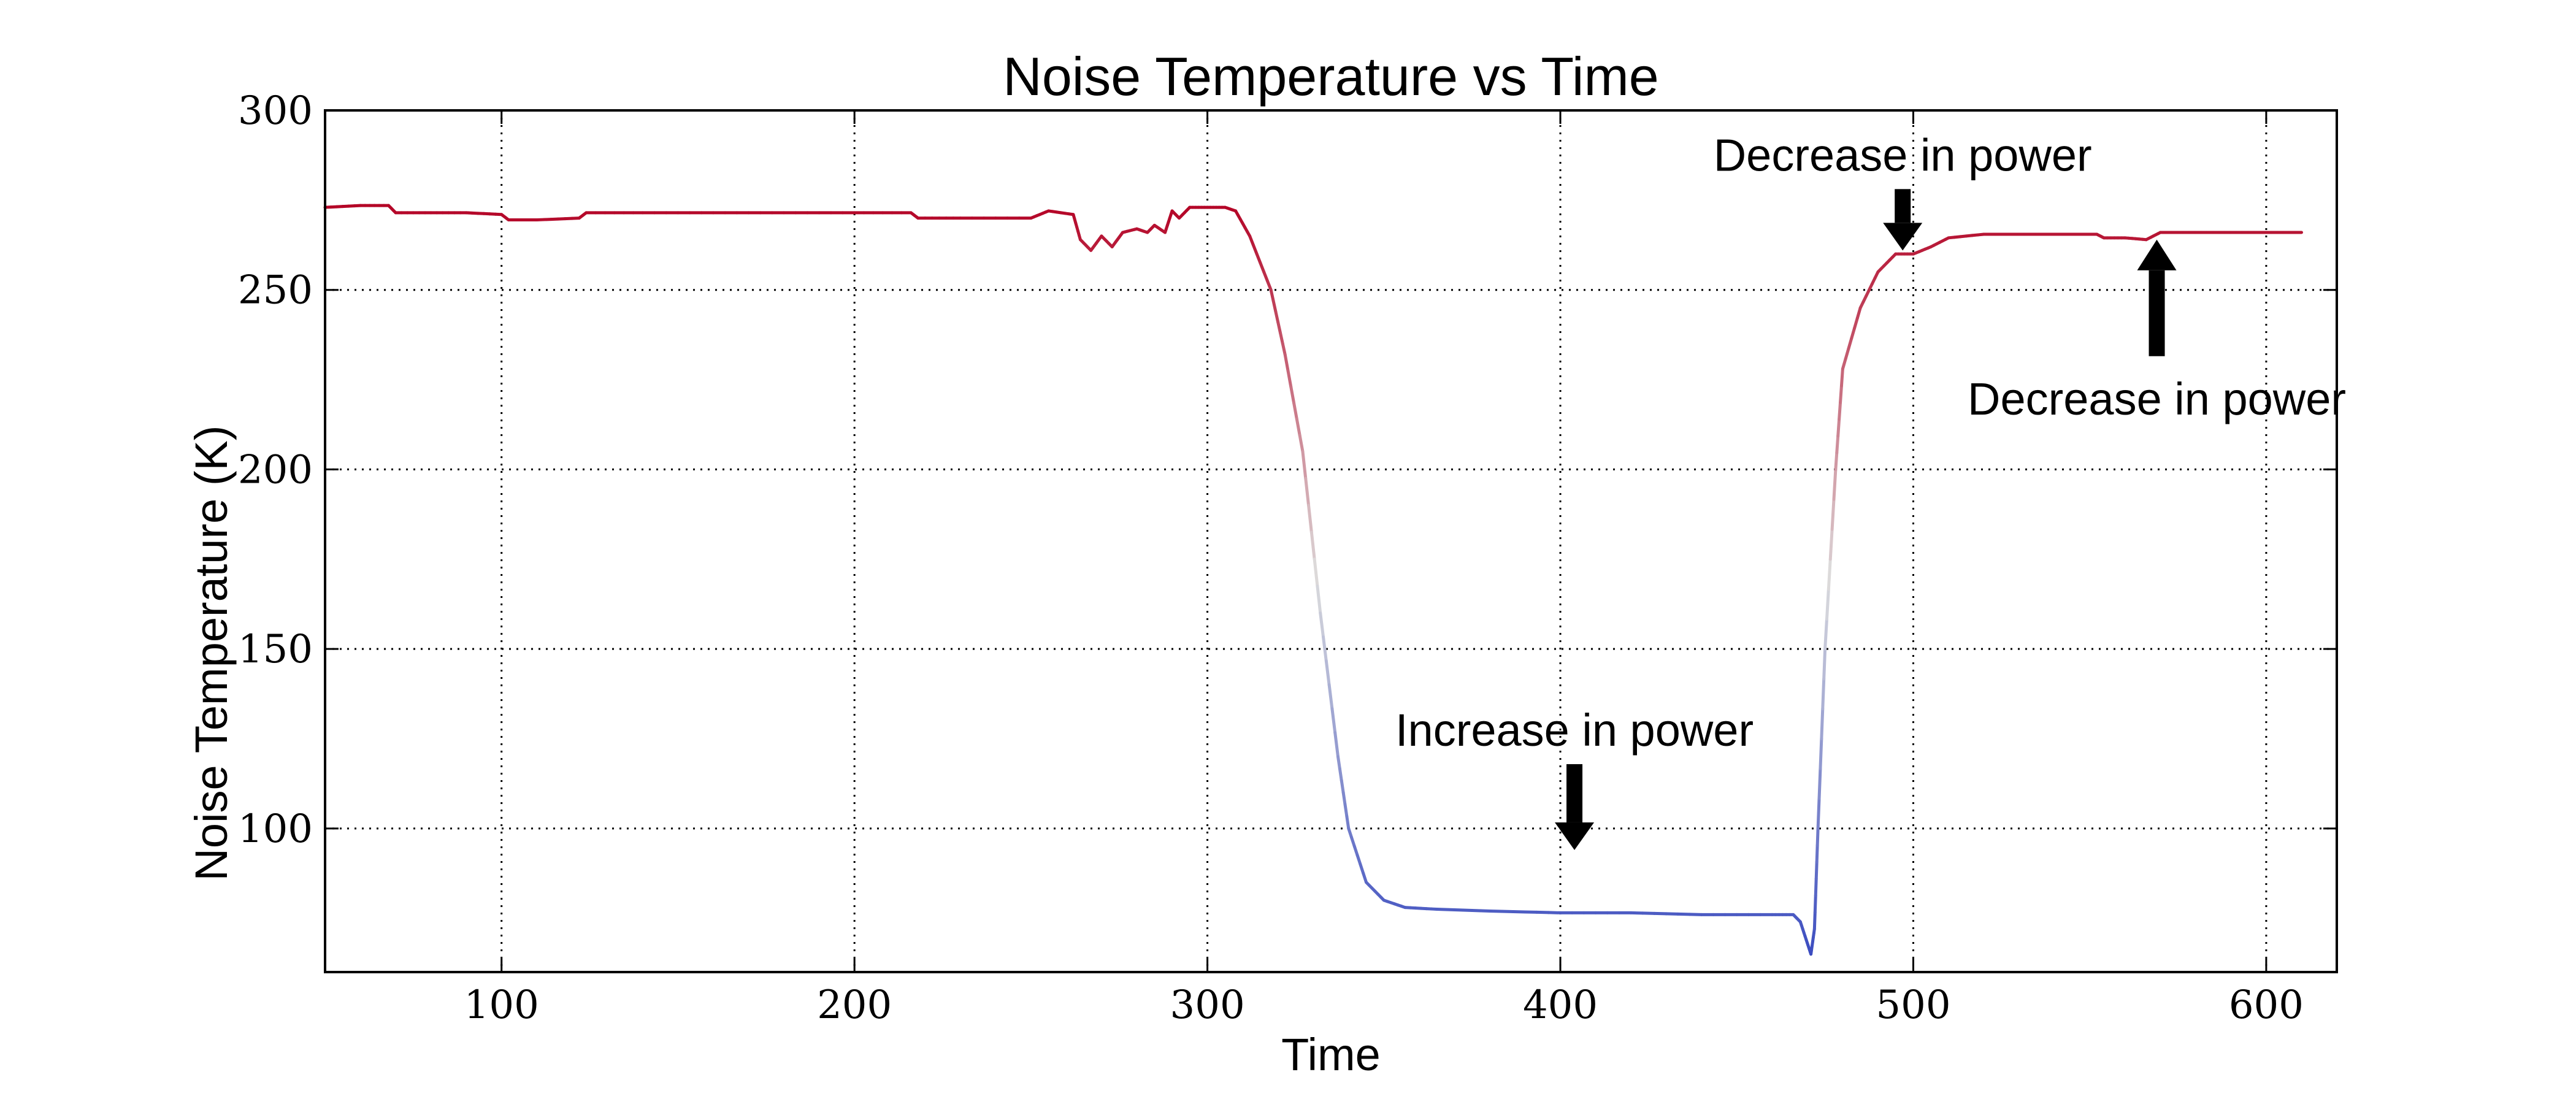 This screenshot has width=2576, height=1107. I want to click on x-tick-label: 600, so click(2266, 1005).